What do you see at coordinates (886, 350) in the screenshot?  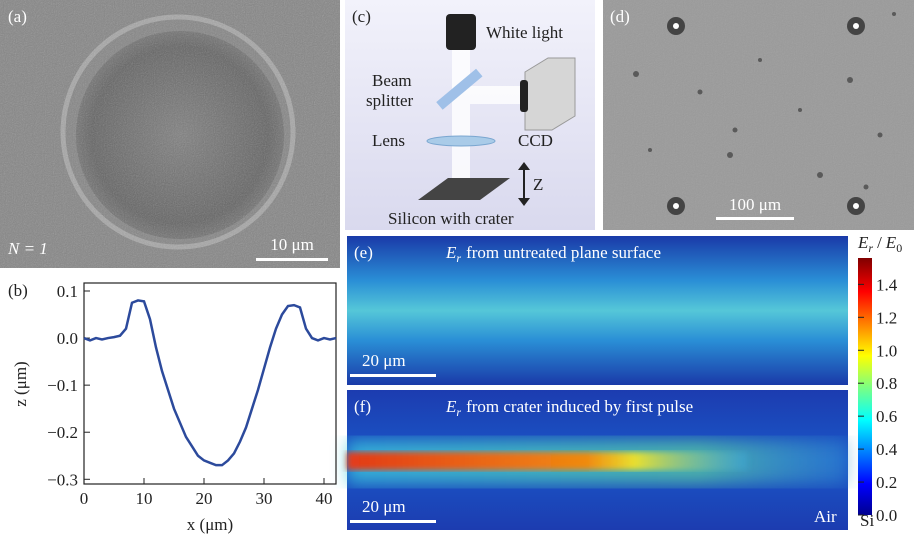 I see `colorbar-tick-label: 1.0` at bounding box center [886, 350].